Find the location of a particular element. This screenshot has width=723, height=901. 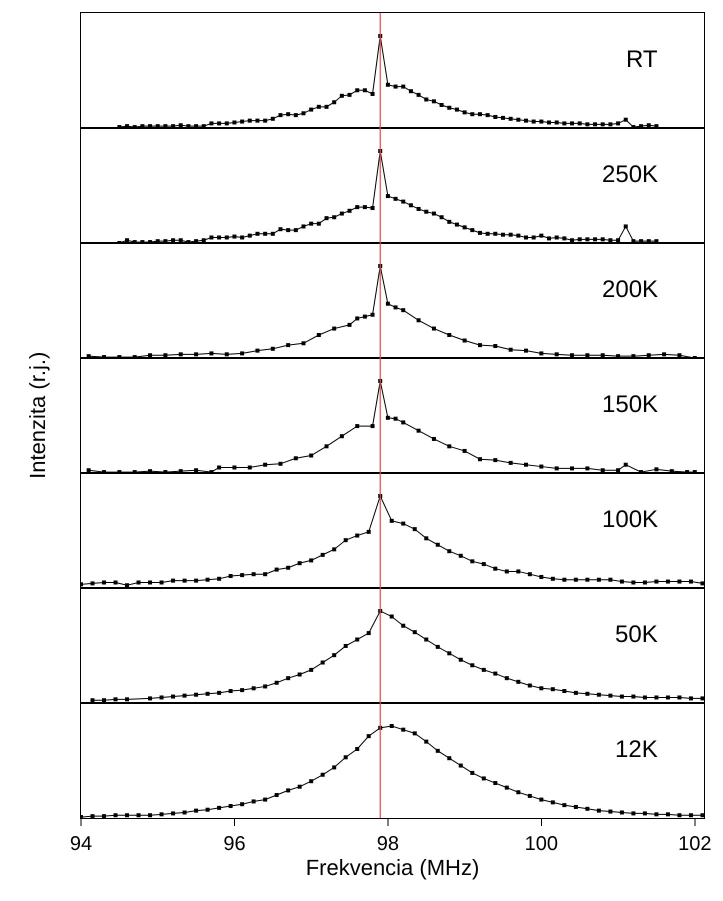

y-axis-title: Intenzita (r.j.) is located at coordinates (37, 415).